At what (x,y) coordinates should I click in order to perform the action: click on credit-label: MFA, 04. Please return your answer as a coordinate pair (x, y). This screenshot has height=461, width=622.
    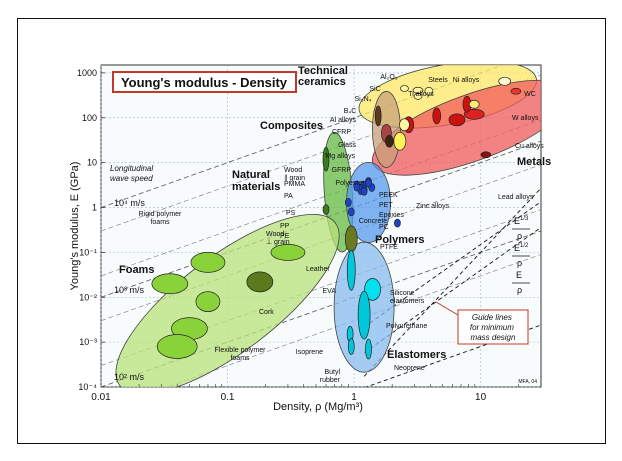
    Looking at the image, I should click on (527, 382).